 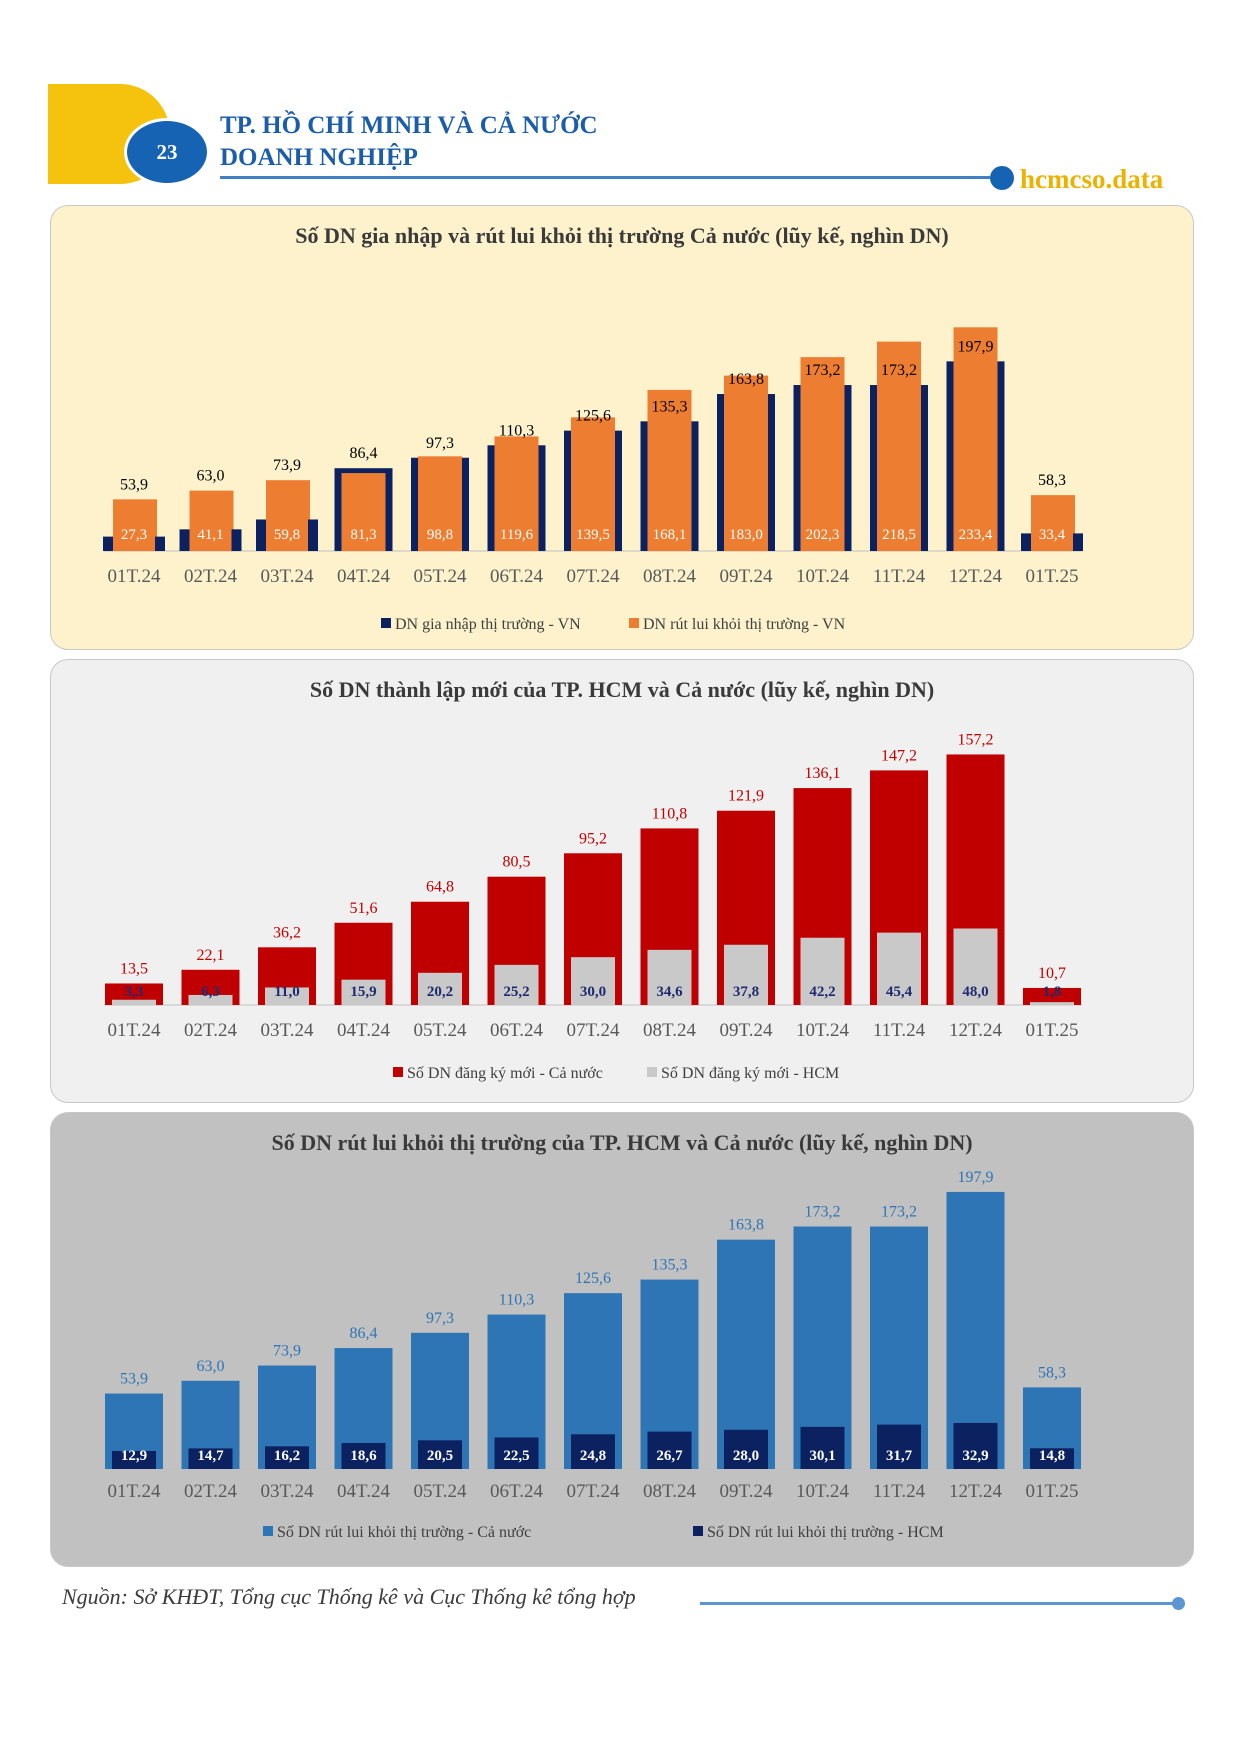 I want to click on data-label-series-1: 3,3, so click(x=134, y=992).